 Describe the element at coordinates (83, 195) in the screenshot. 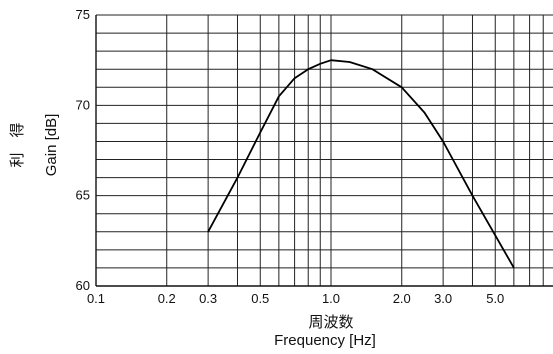

I see `y-tick-label: 65` at that location.